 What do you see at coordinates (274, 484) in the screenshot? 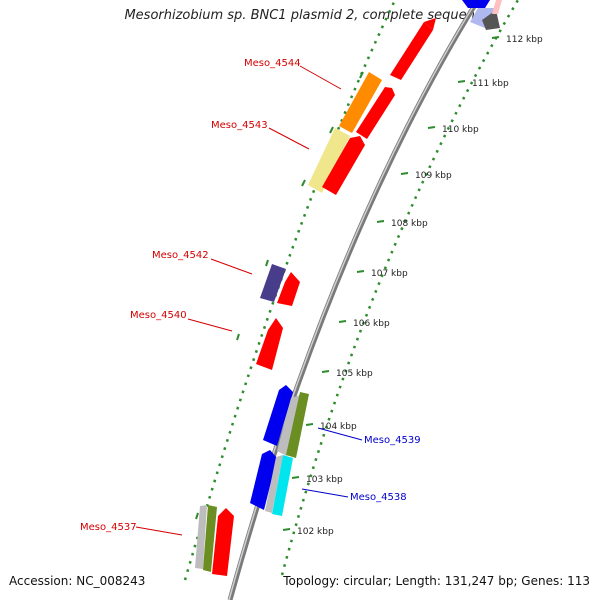
I see `gene-gray-f` at bounding box center [274, 484].